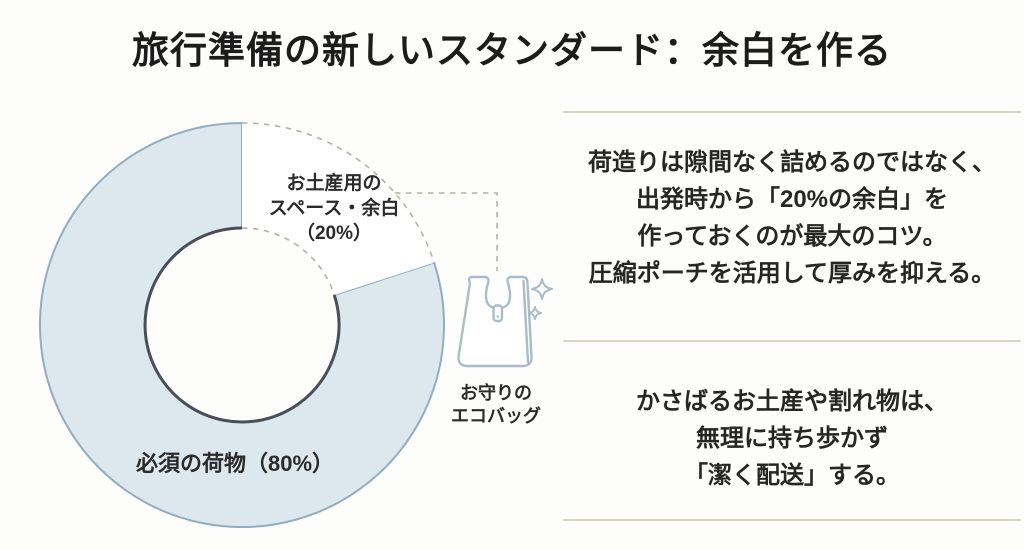 This screenshot has height=550, width=1024. Describe the element at coordinates (792, 236) in the screenshot. I see `tip-1-line3: 作っておくのが最大のコツ。` at that location.